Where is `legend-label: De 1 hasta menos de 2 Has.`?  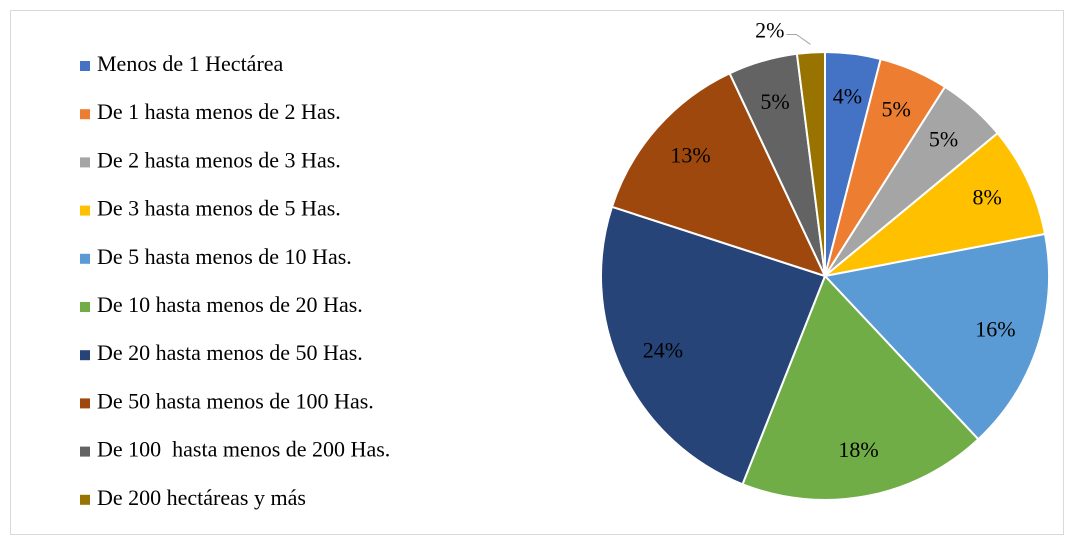
legend-label: De 1 hasta menos de 2 Has. is located at coordinates (219, 111).